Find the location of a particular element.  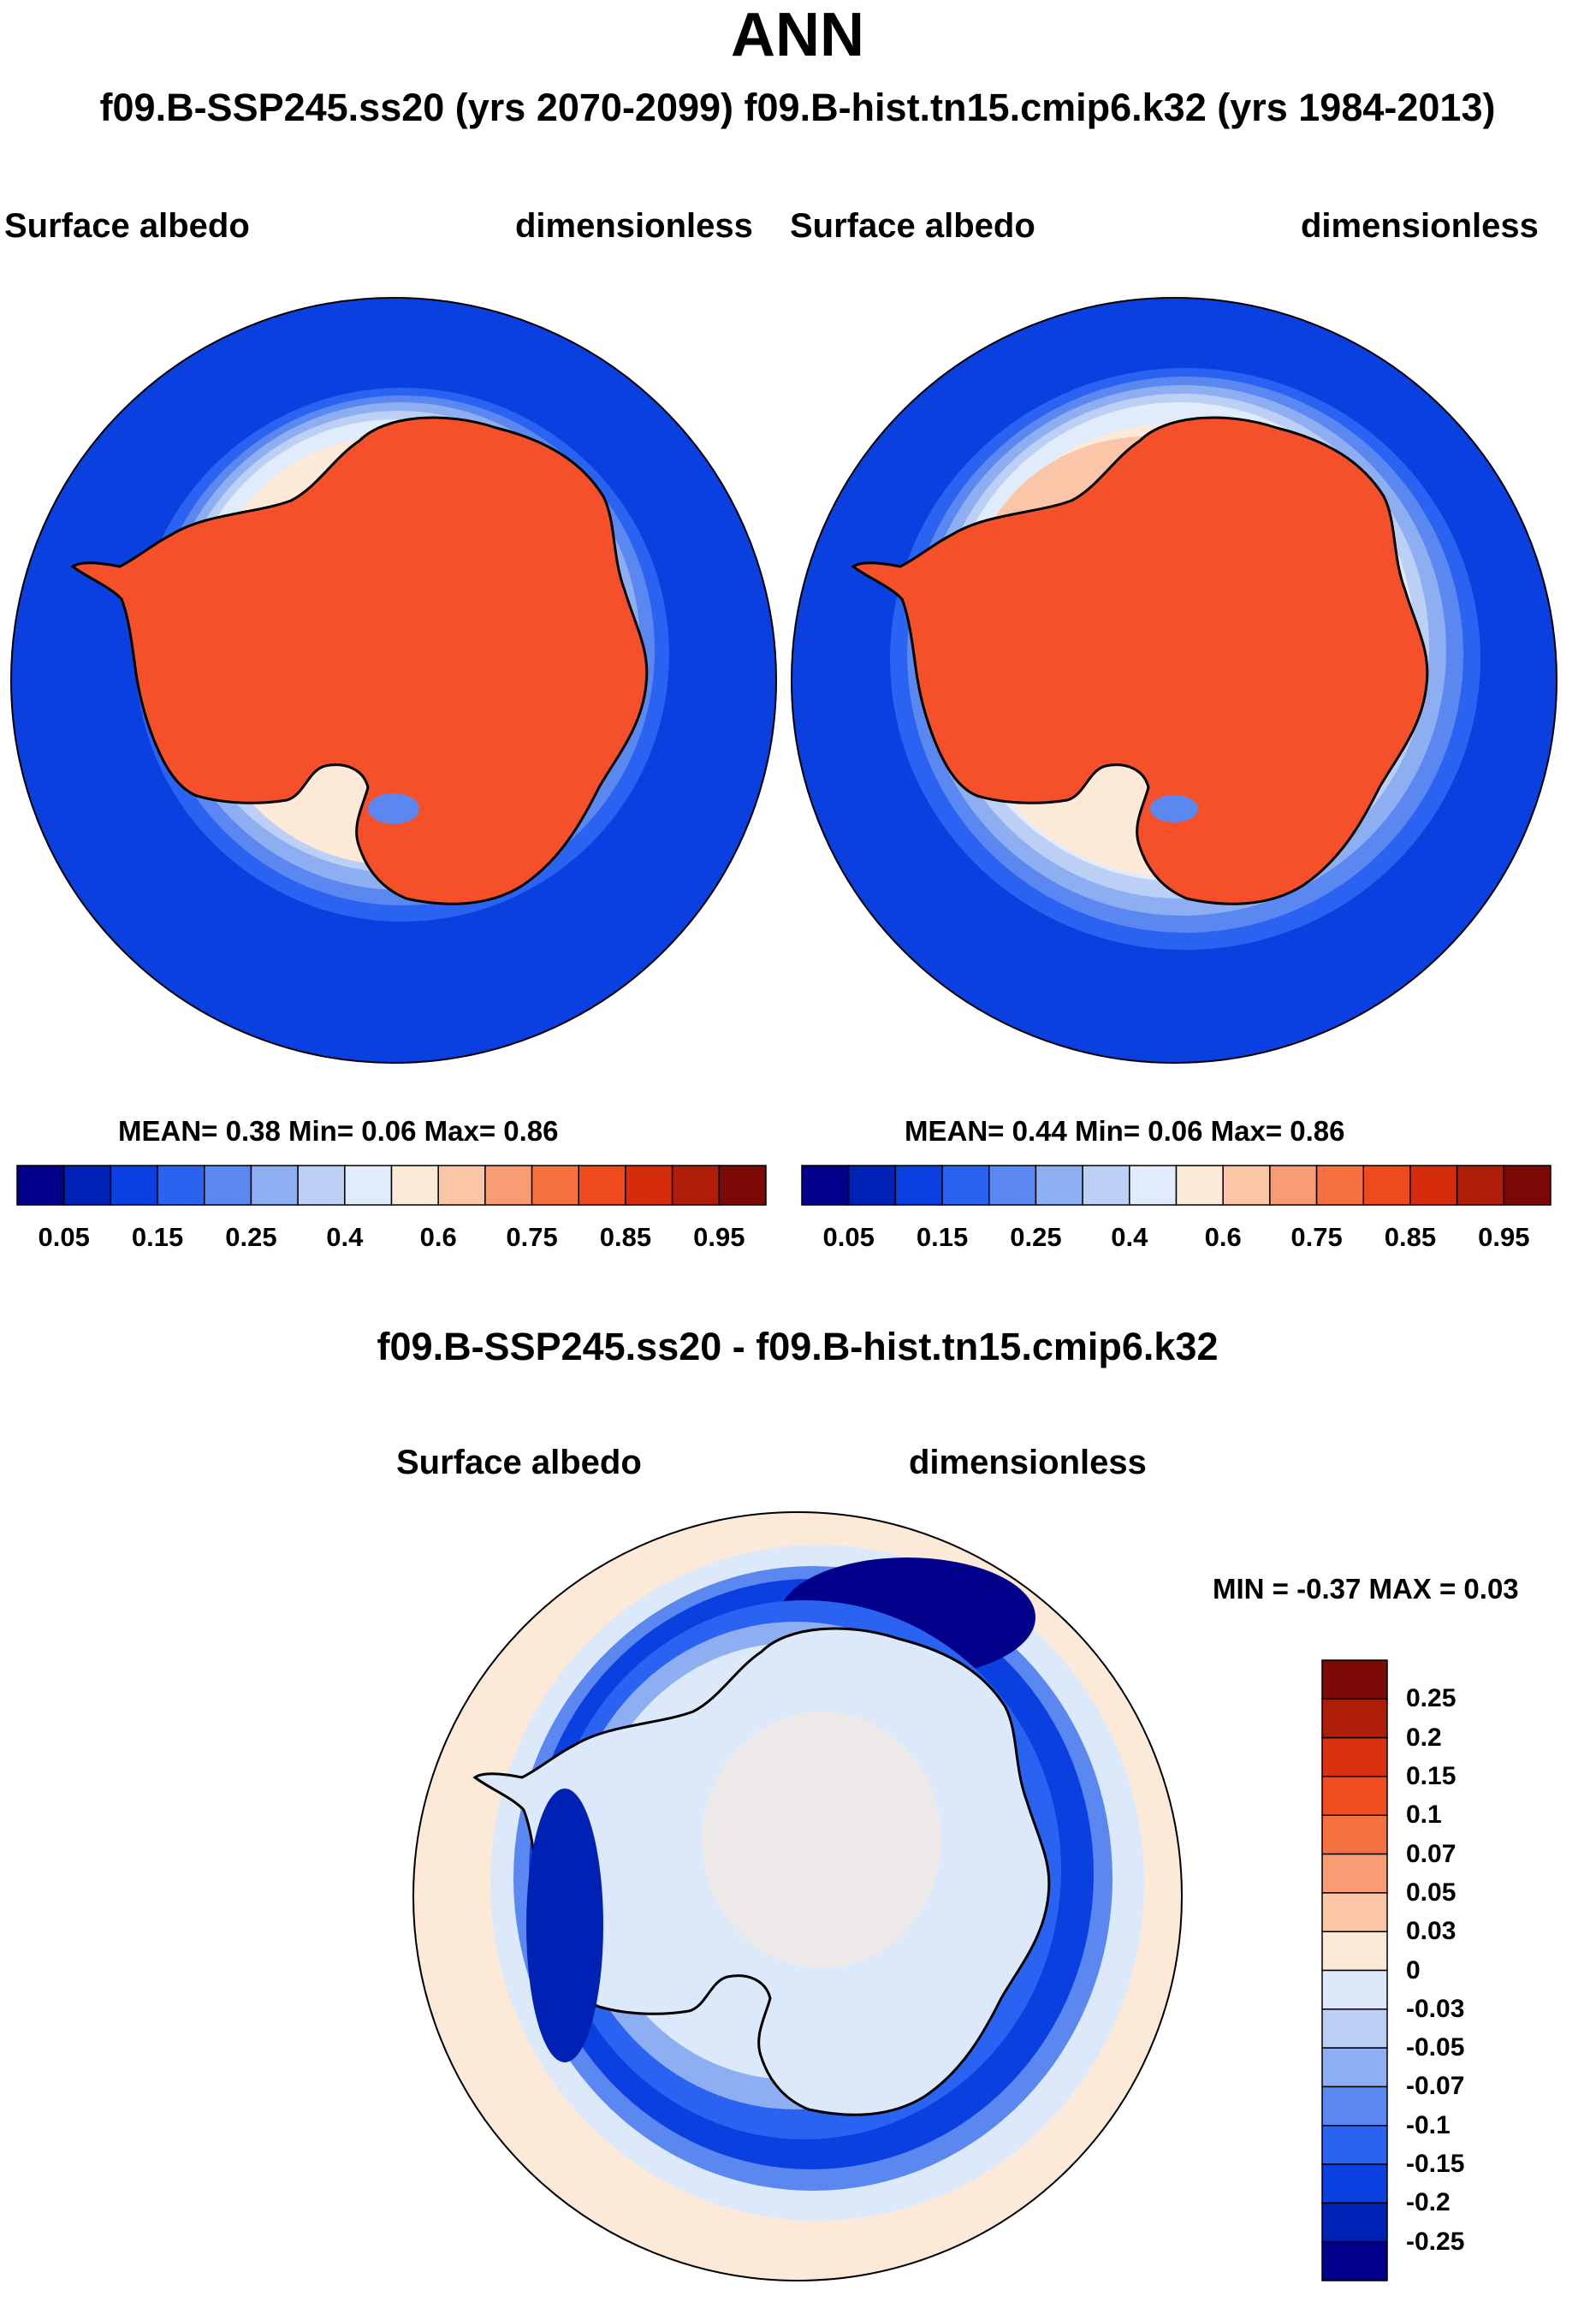

right-panel-units: dimensionless is located at coordinates (1420, 226).